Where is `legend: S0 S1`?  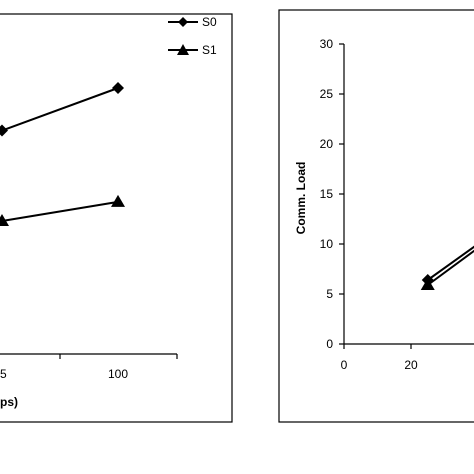
legend: S0 S1 is located at coordinates (192, 36).